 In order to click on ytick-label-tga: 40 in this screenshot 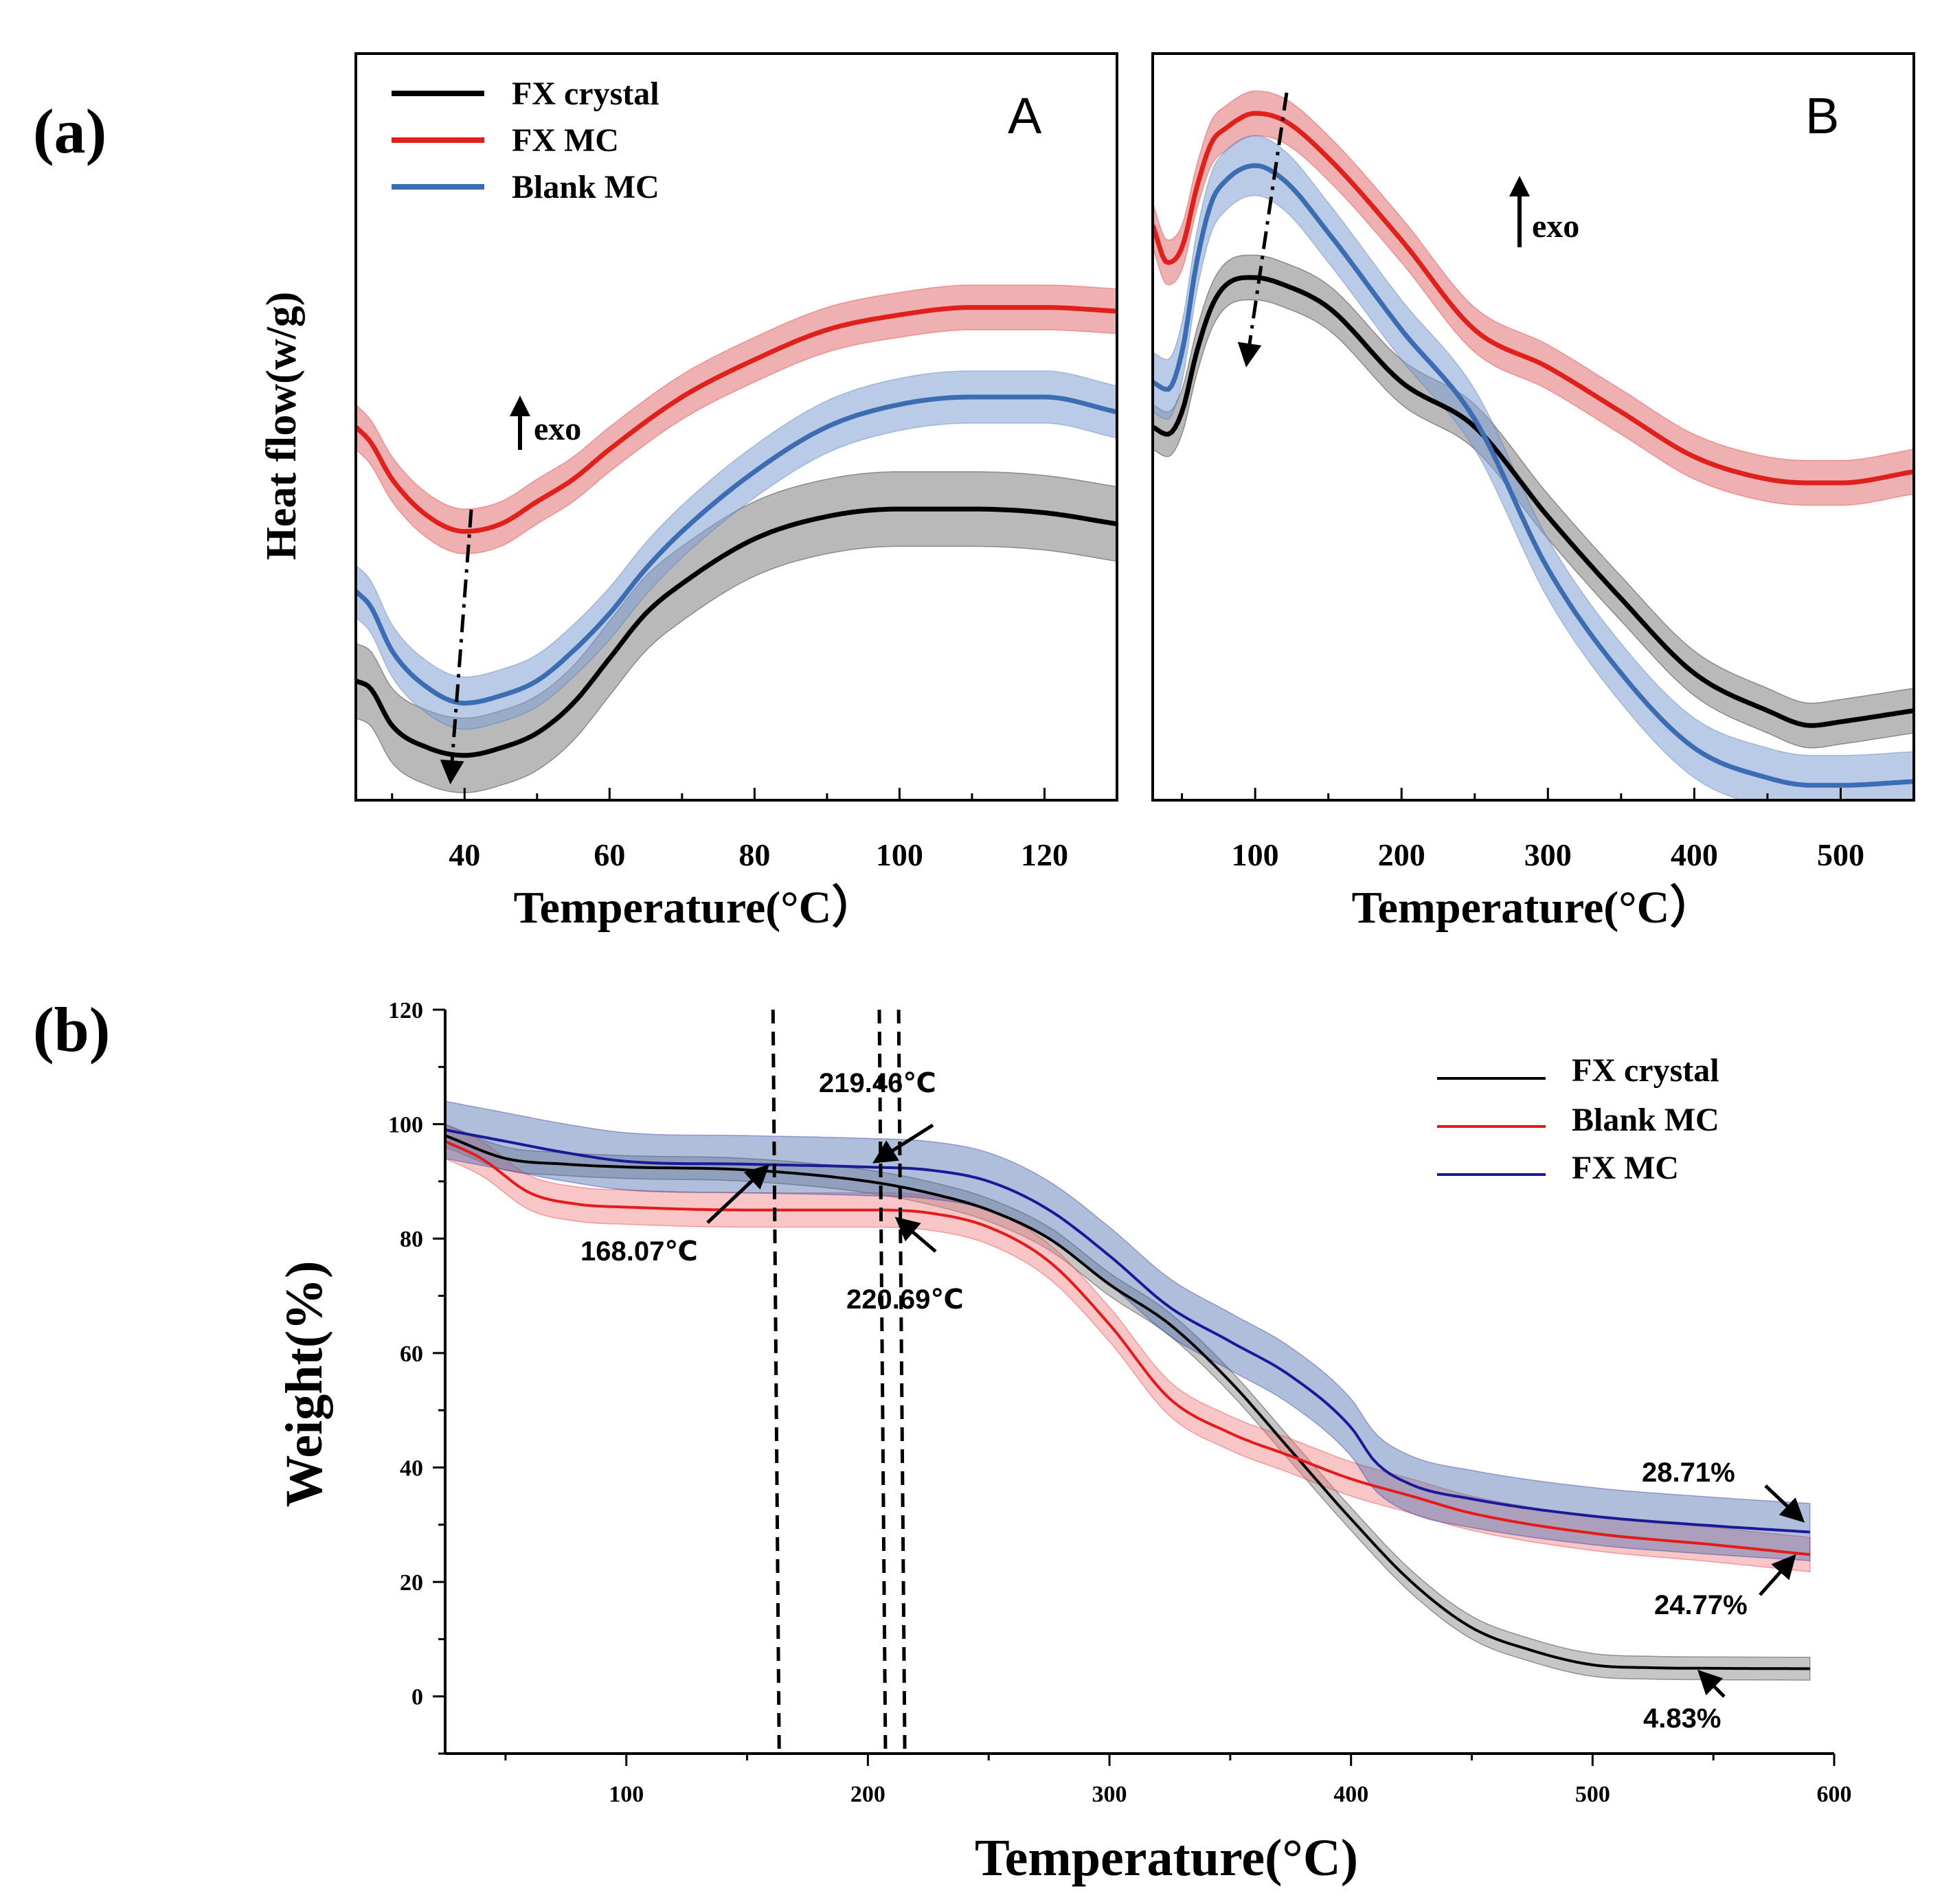, I will do `click(411, 1468)`.